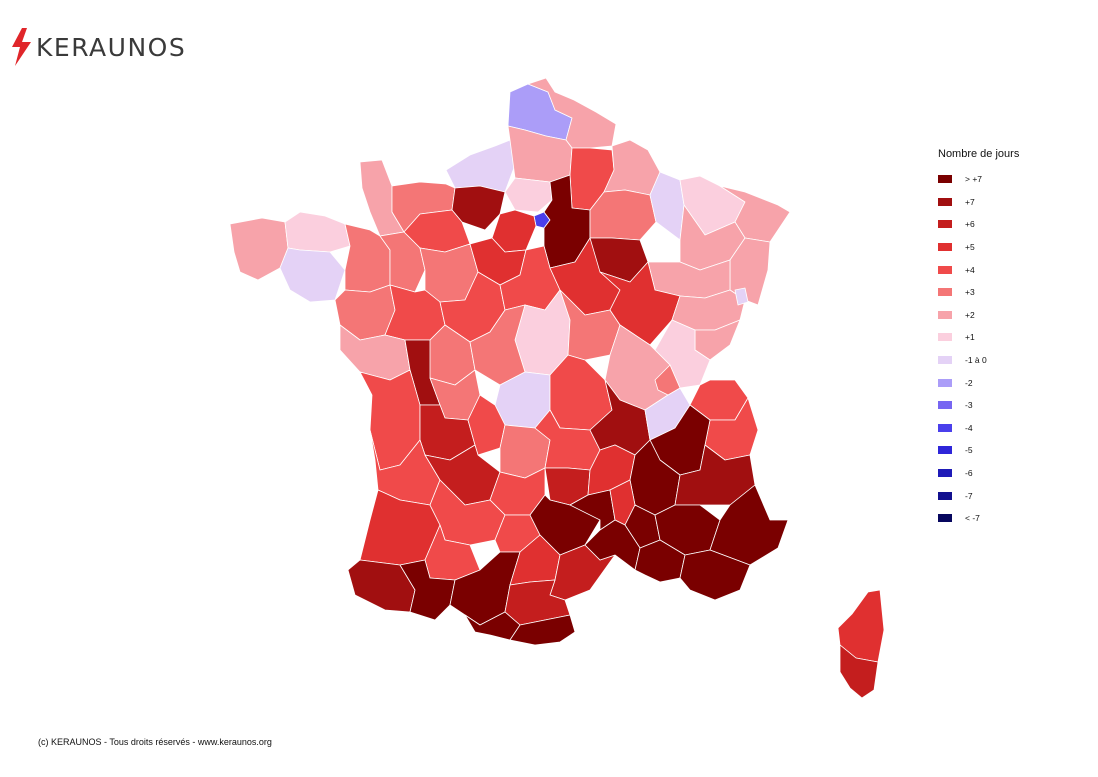 The height and width of the screenshot is (777, 1098). What do you see at coordinates (978, 495) in the screenshot?
I see `legend-item: -7` at bounding box center [978, 495].